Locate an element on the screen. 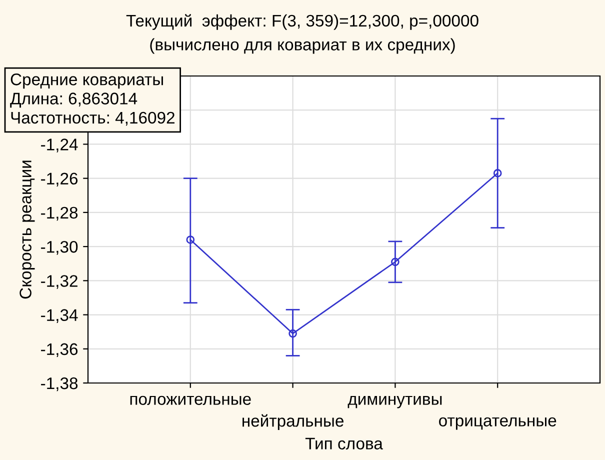 This screenshot has width=605, height=460. x-tick-label: положительные is located at coordinates (190, 400).